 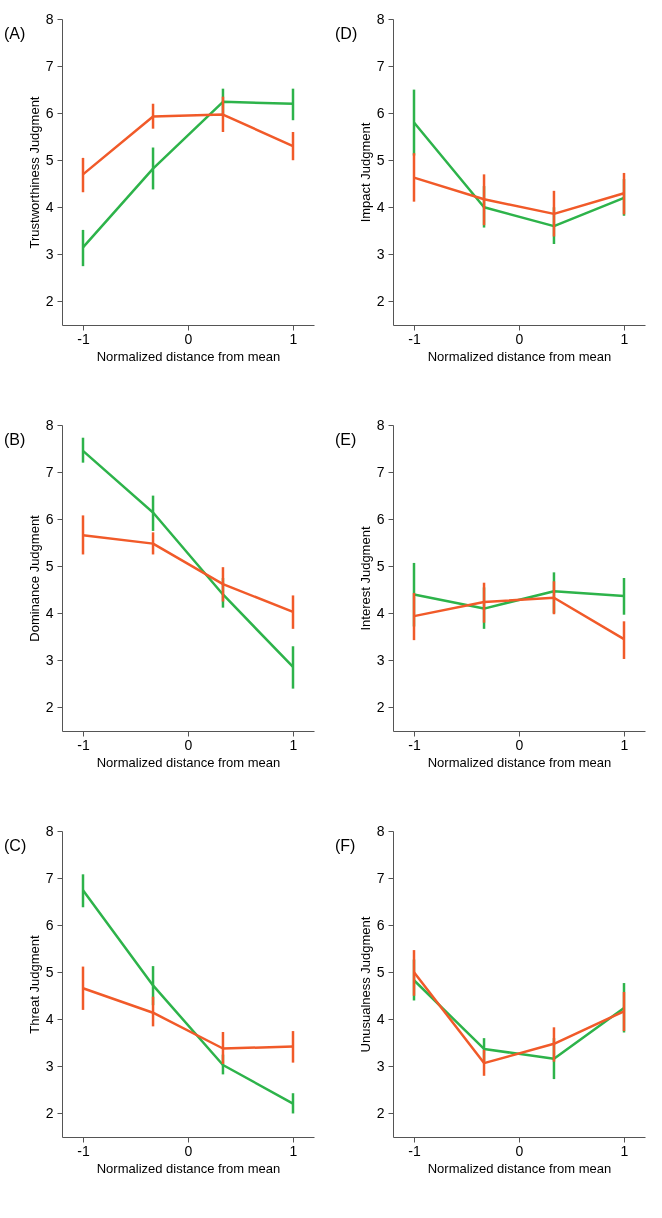 I want to click on y-axis-title: Unusualness Judgment, so click(x=365, y=984).